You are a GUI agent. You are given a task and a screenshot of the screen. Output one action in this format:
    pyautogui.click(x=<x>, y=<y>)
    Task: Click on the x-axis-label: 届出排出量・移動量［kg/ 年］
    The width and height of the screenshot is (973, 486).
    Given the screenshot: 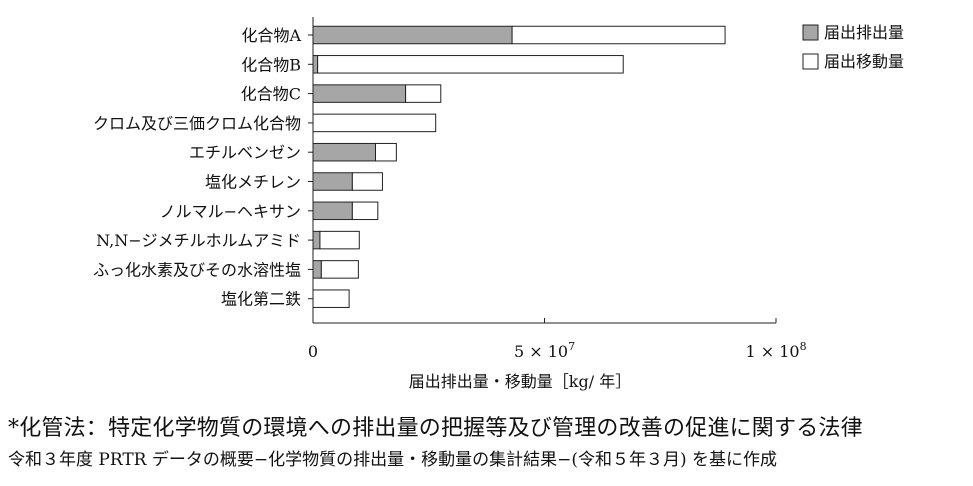 What is the action you would take?
    pyautogui.click(x=520, y=381)
    